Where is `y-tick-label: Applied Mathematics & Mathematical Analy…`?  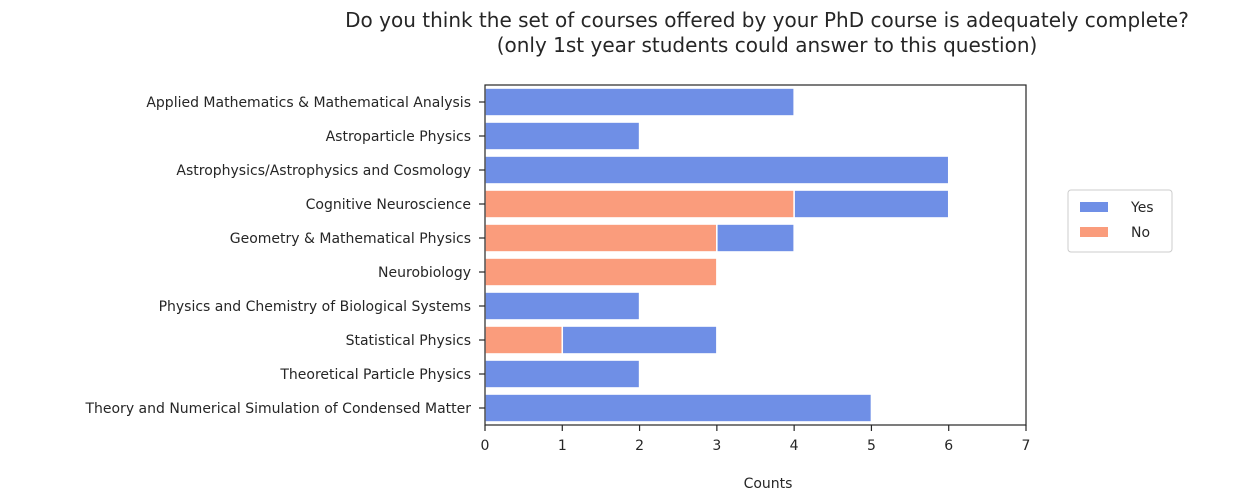 y-tick-label: Applied Mathematics & Mathematical Analy… is located at coordinates (308, 103).